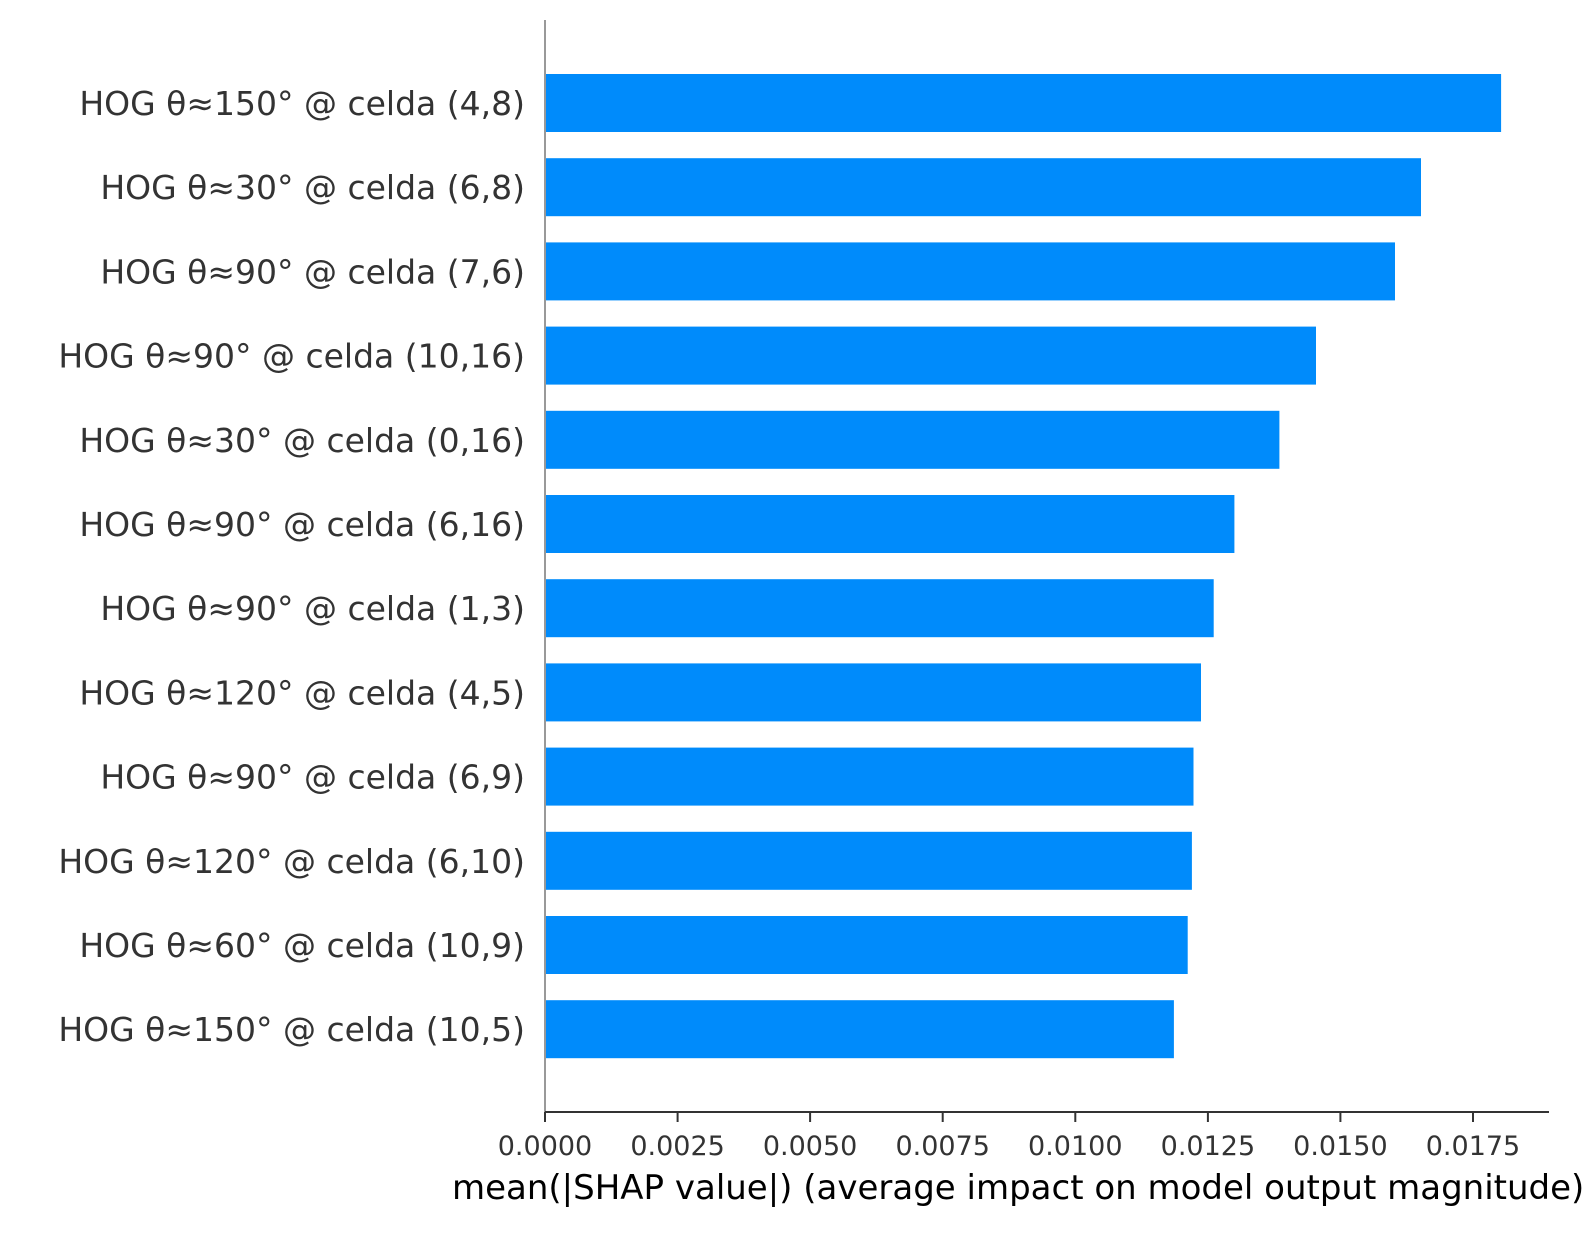 This screenshot has width=1582, height=1238. I want to click on x-tick-label: 0.0125, so click(1208, 1146).